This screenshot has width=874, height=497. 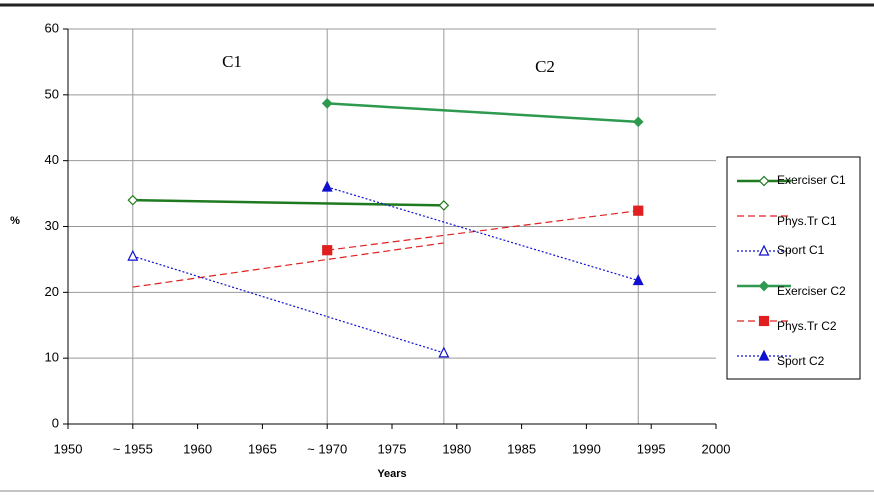 I want to click on x-tick-label: ~ 1955, so click(x=133, y=448).